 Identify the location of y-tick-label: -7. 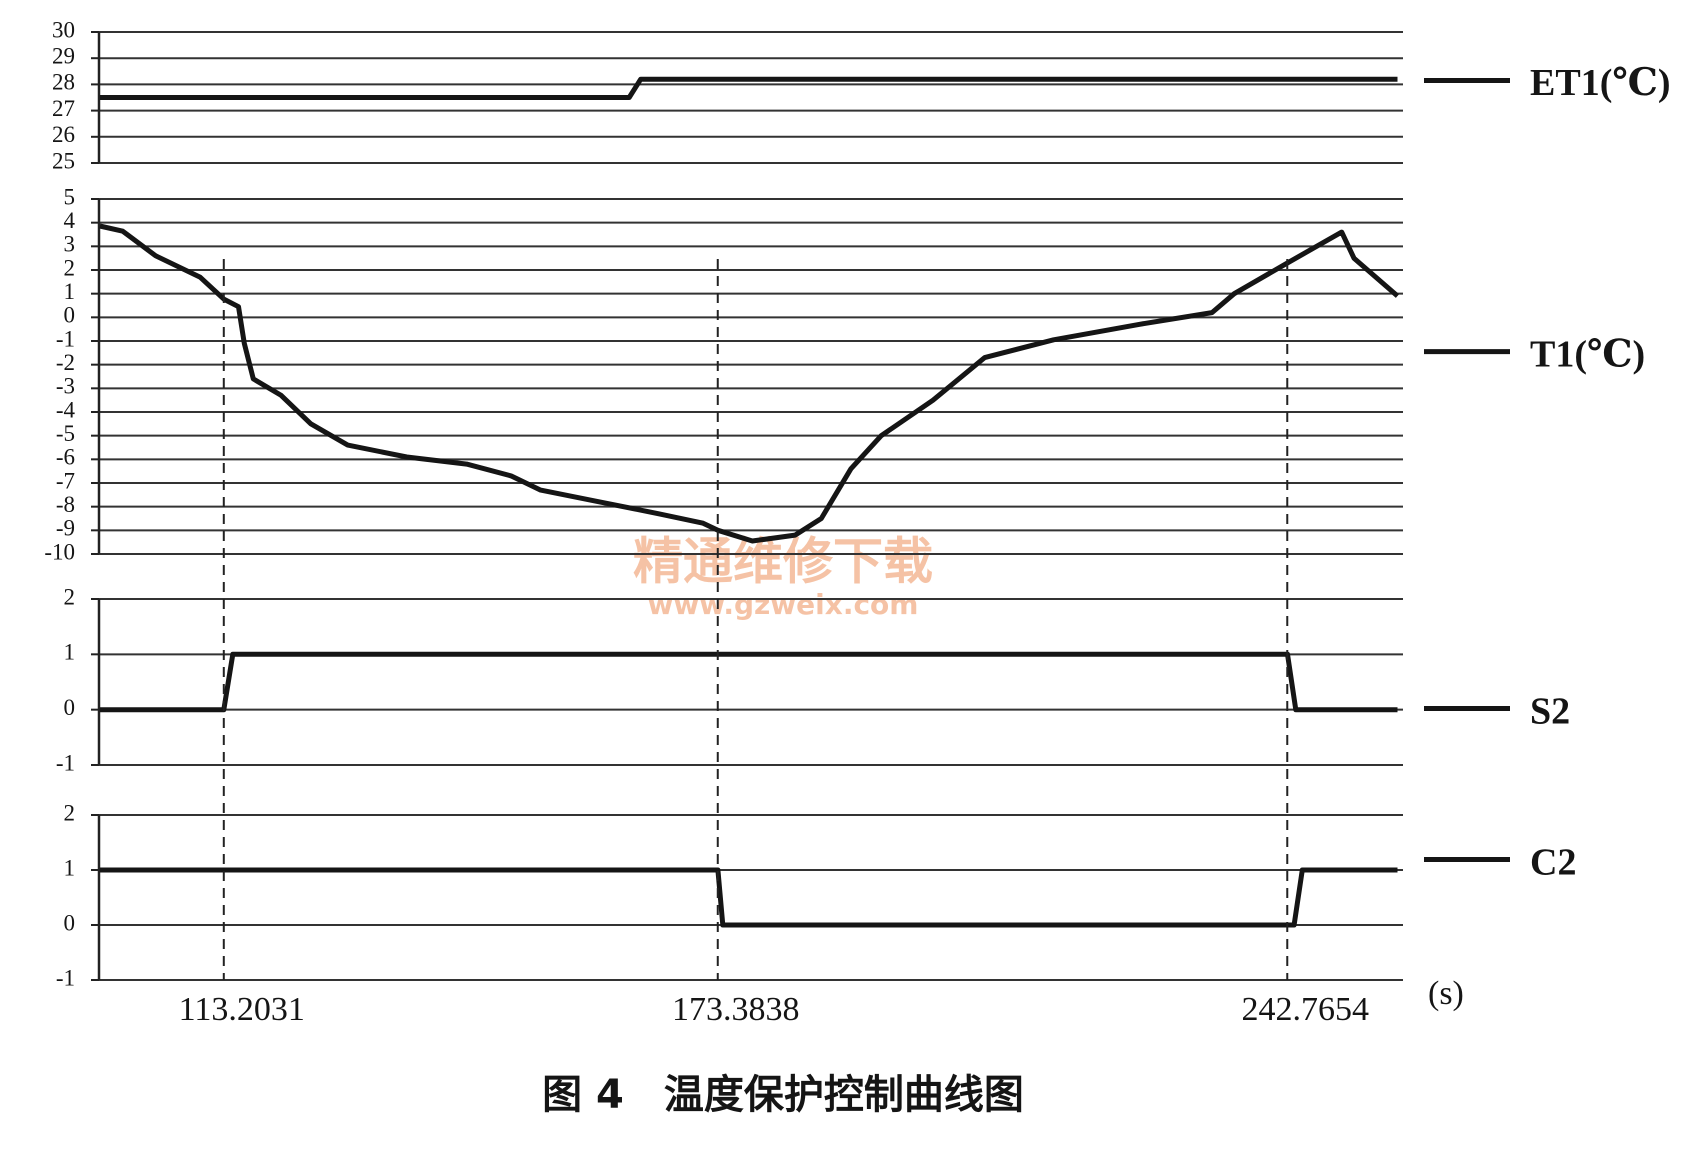
(65, 480).